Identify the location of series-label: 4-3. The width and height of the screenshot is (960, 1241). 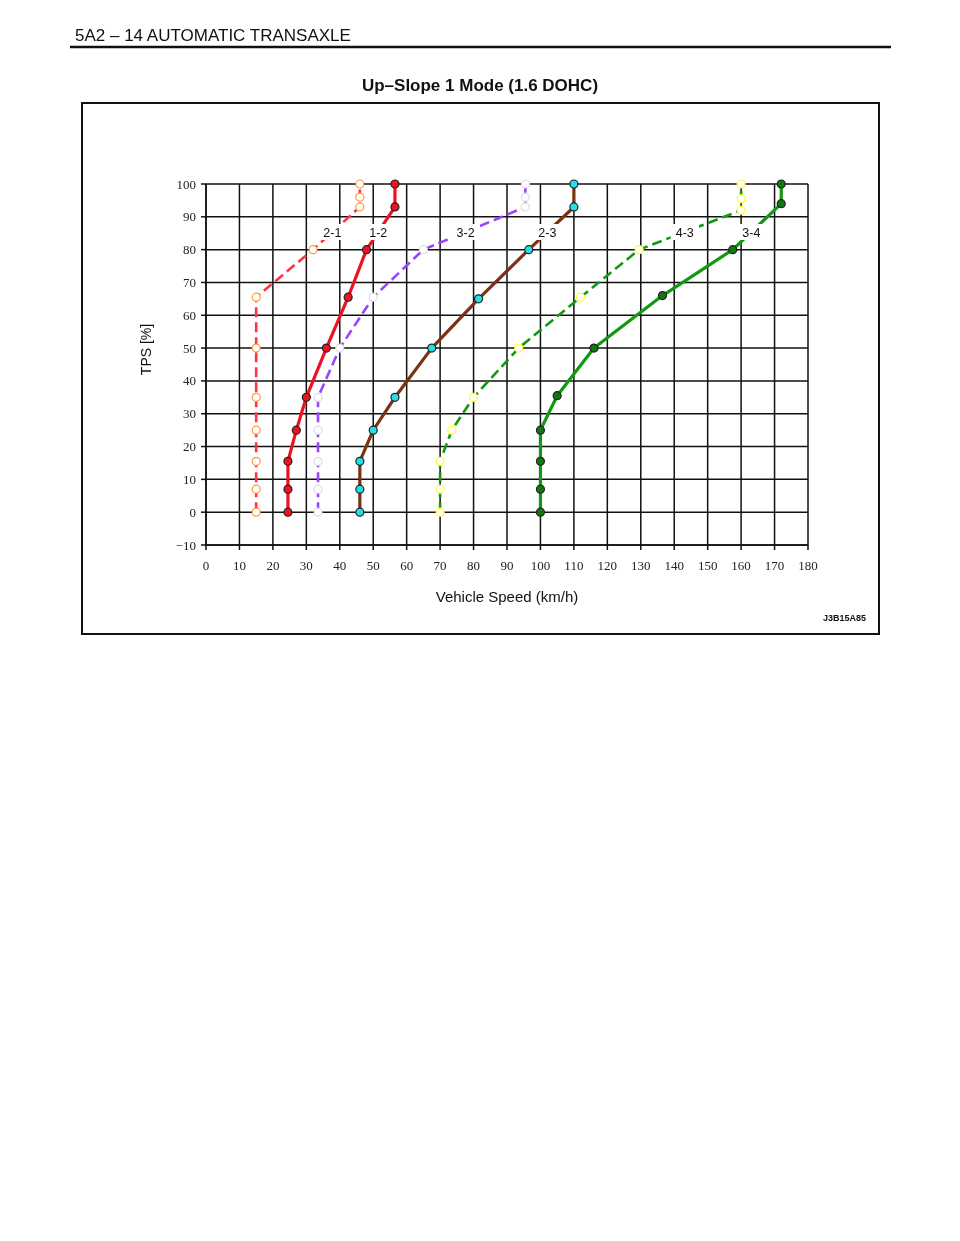
(684, 232).